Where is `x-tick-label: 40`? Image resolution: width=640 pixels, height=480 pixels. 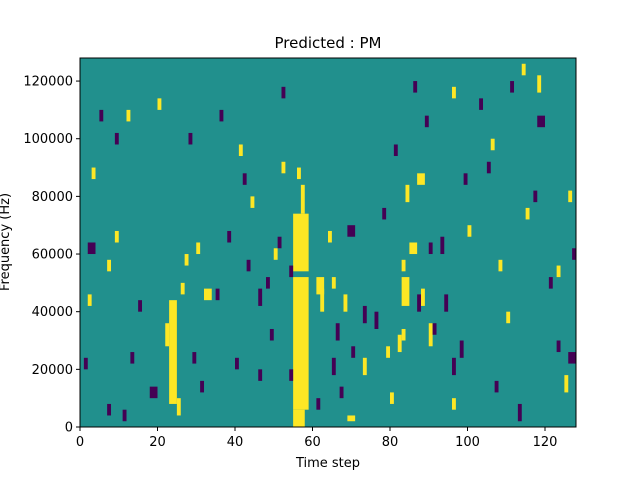
x-tick-label: 40 is located at coordinates (235, 442).